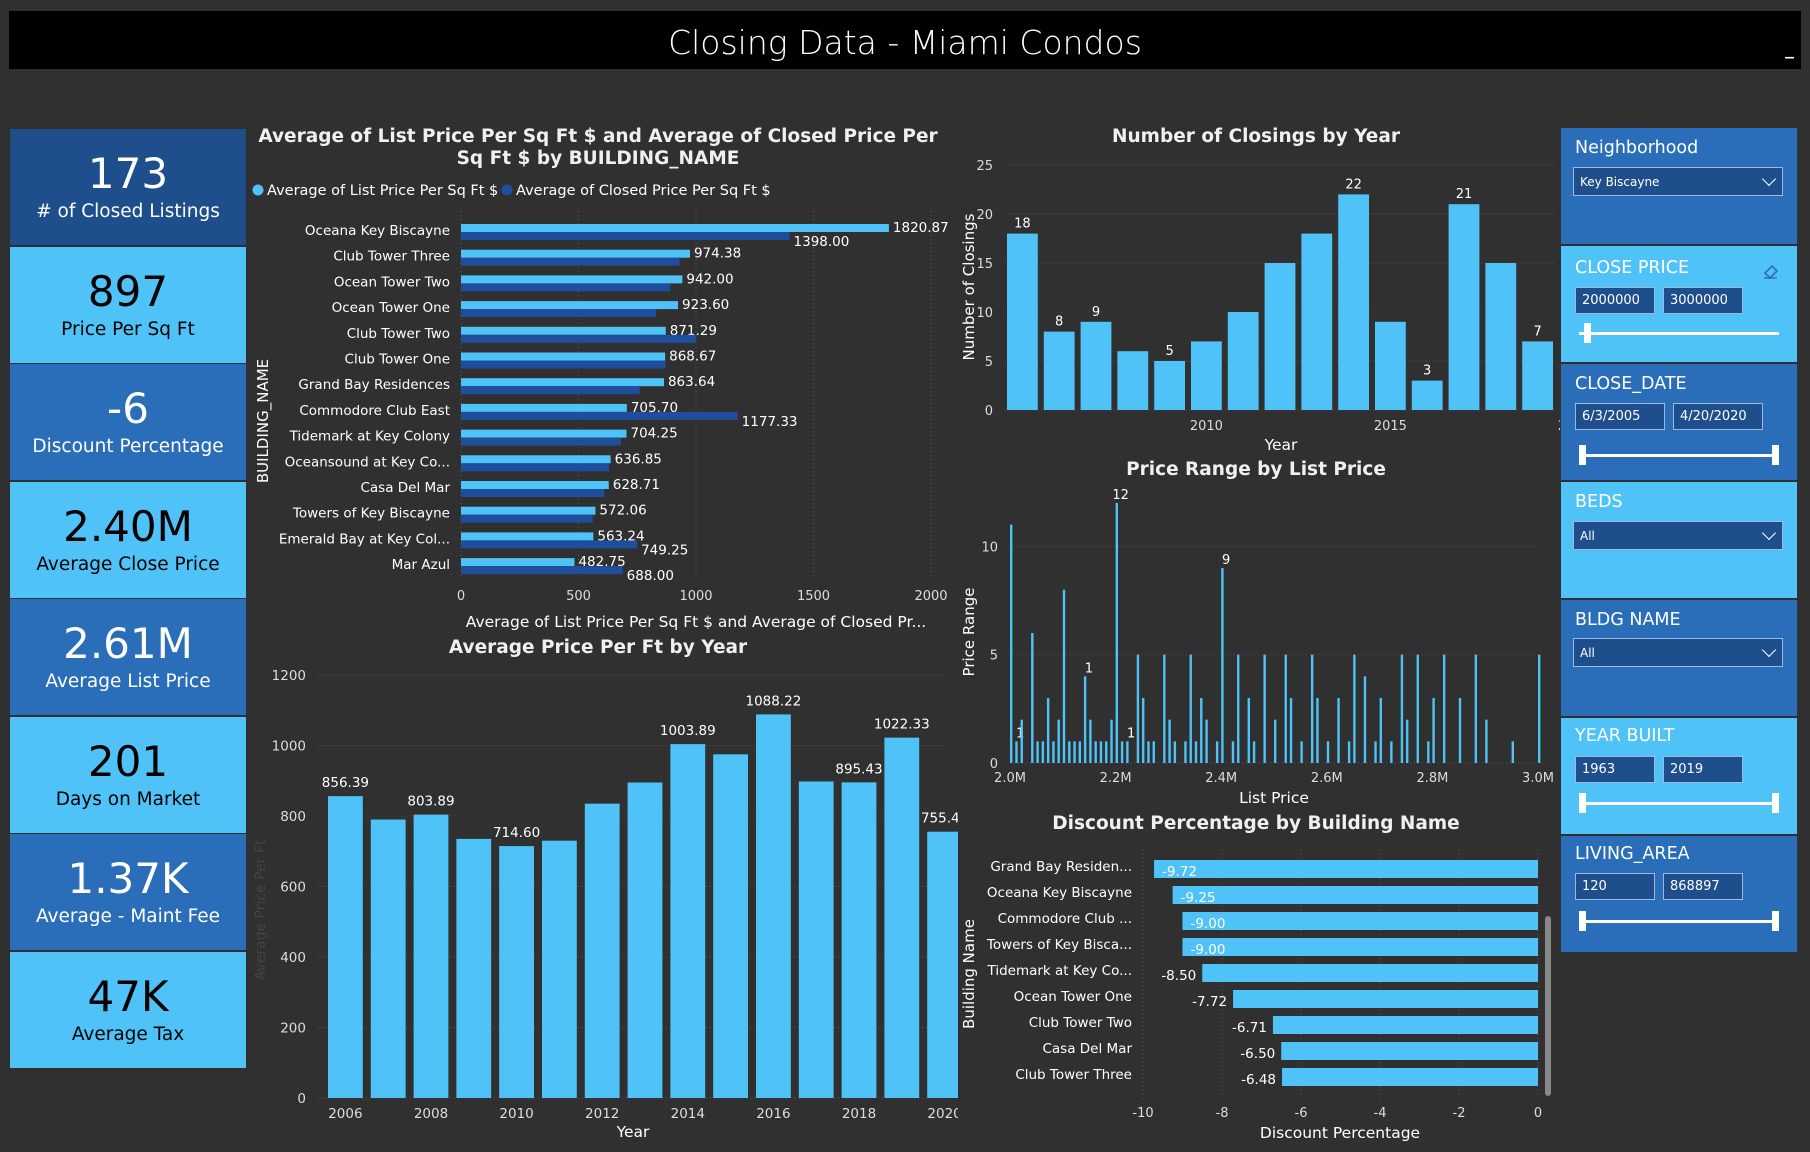 This screenshot has height=1152, width=1810. I want to click on x-tick-label: 2006, so click(345, 1114).